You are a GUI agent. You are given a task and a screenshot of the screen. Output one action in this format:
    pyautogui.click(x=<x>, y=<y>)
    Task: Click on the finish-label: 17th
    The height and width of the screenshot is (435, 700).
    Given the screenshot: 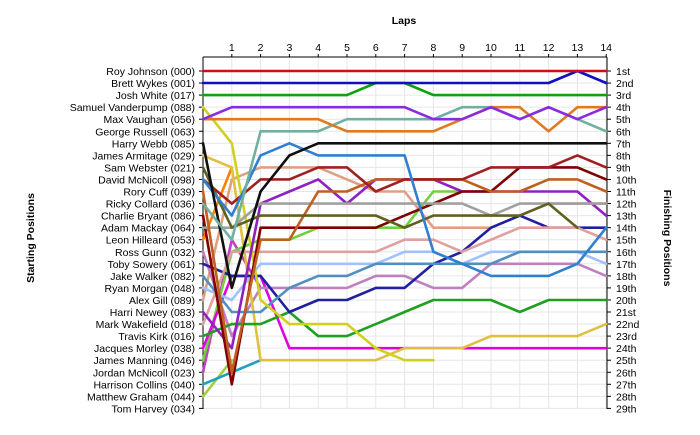 What is the action you would take?
    pyautogui.click(x=626, y=265)
    